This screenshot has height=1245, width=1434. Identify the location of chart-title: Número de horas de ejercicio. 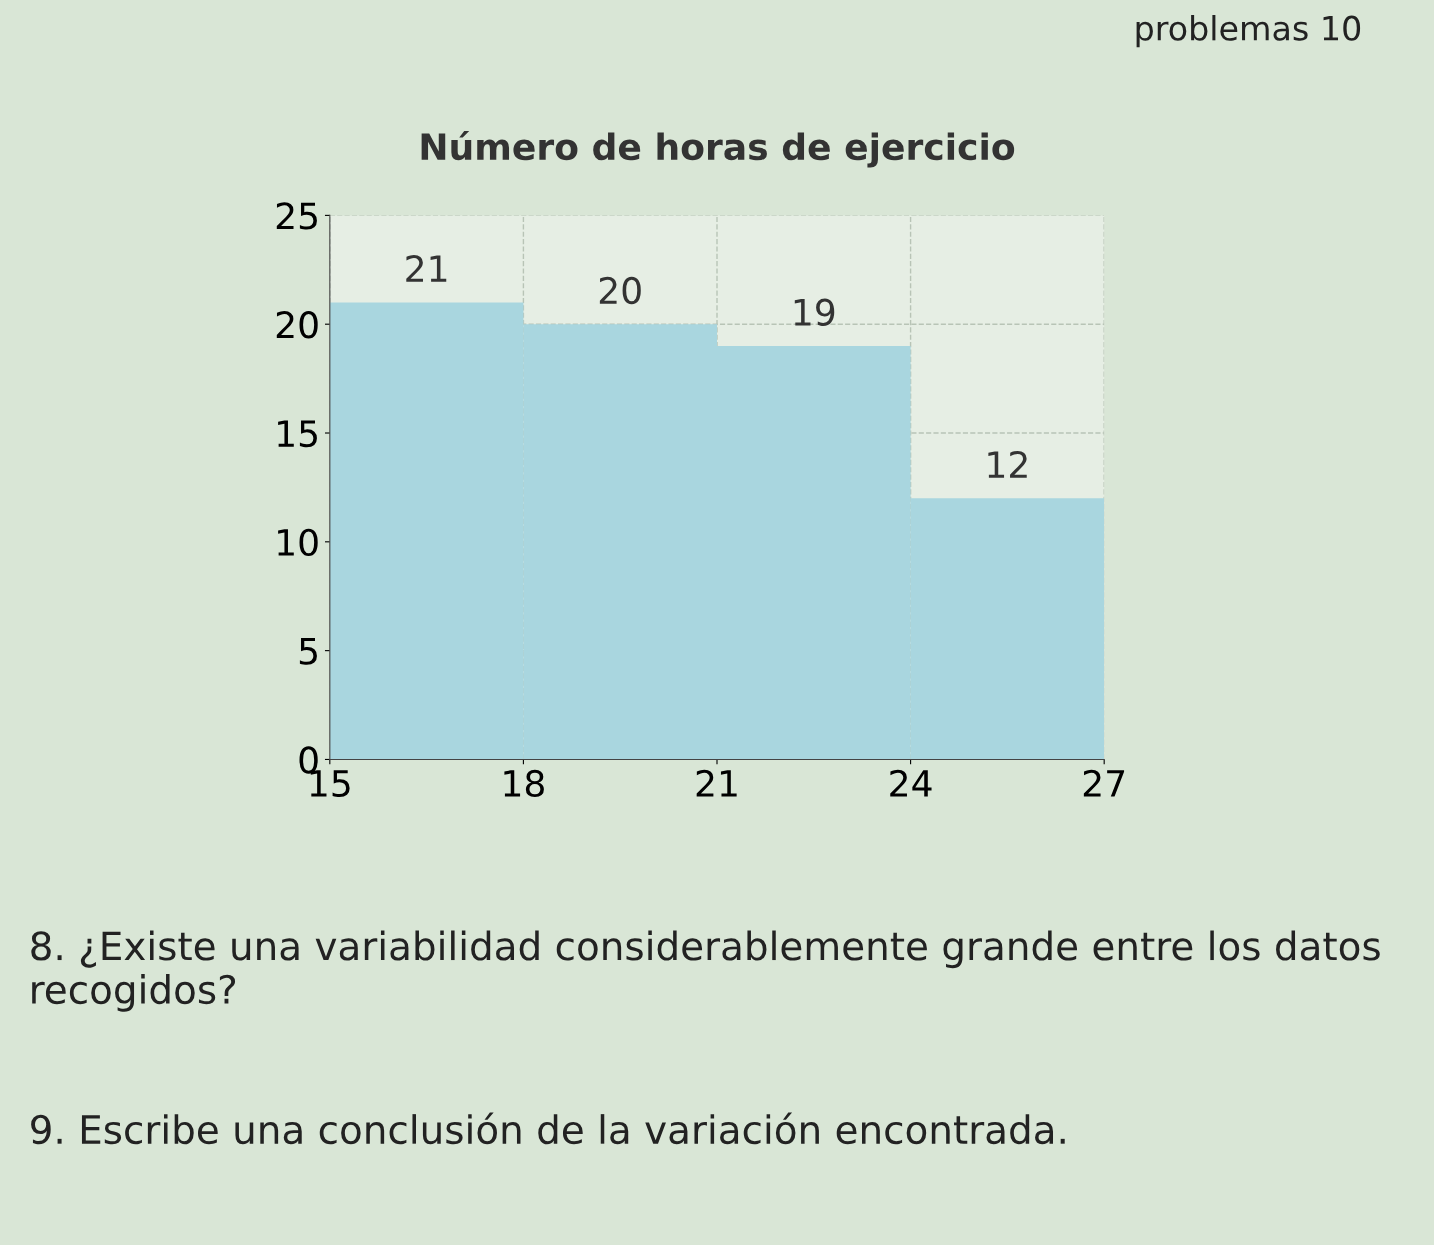
(718, 149).